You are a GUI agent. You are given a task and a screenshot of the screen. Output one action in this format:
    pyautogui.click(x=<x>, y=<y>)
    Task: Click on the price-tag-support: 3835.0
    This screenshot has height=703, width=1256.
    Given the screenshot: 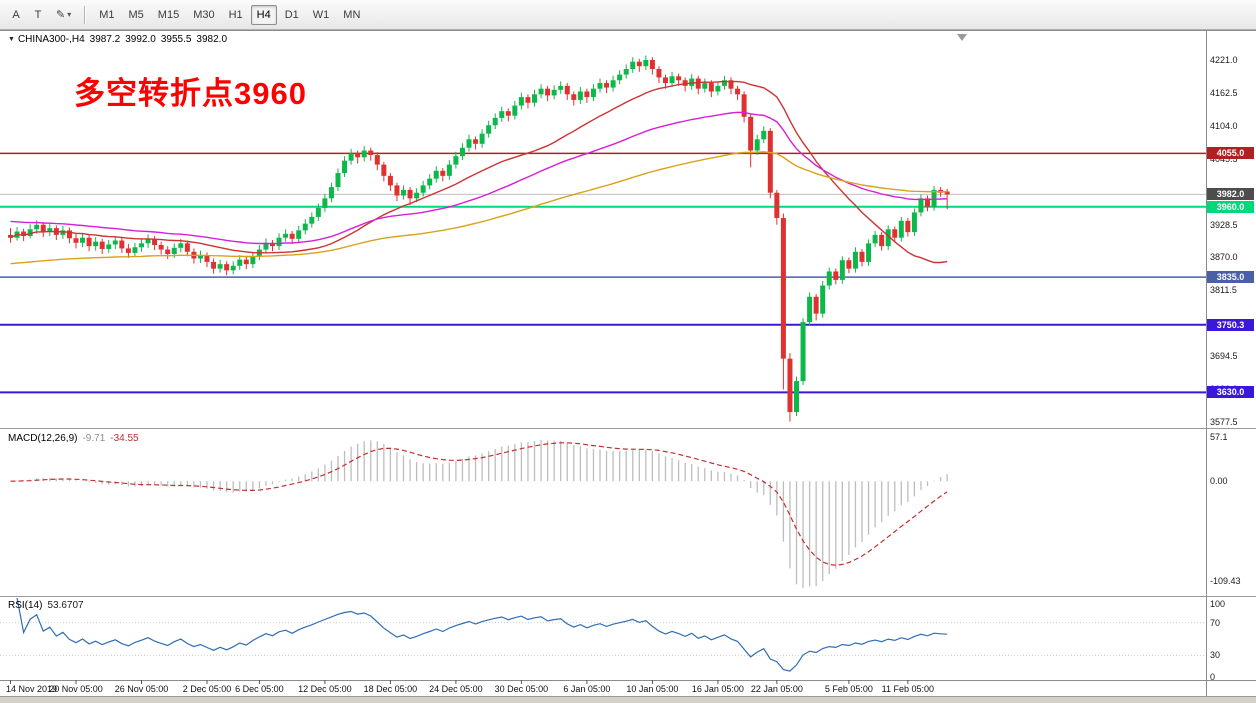 What is the action you would take?
    pyautogui.click(x=1230, y=277)
    